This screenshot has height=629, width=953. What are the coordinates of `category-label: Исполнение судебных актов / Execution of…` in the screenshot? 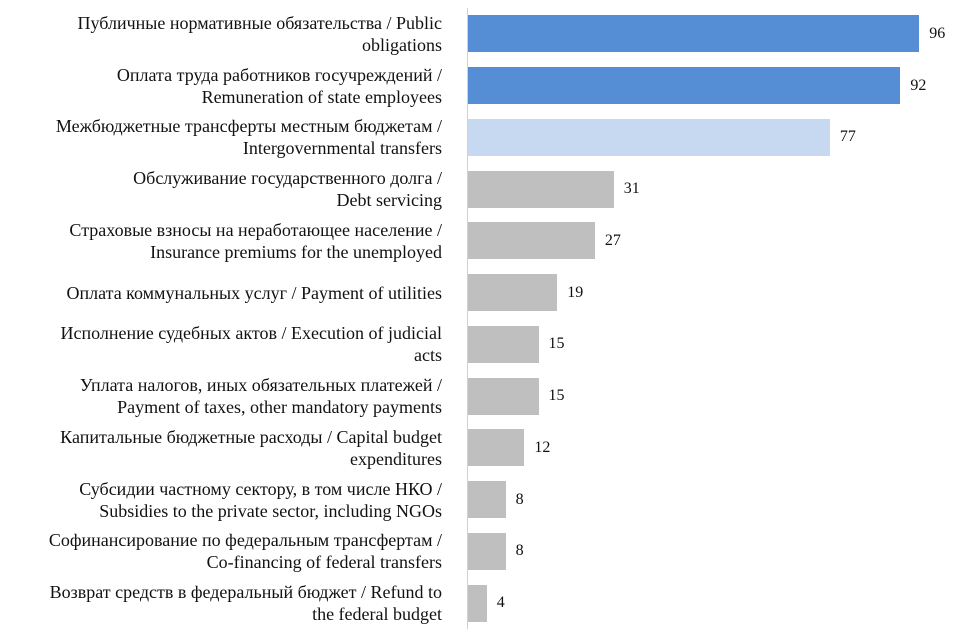 It's located at (251, 344).